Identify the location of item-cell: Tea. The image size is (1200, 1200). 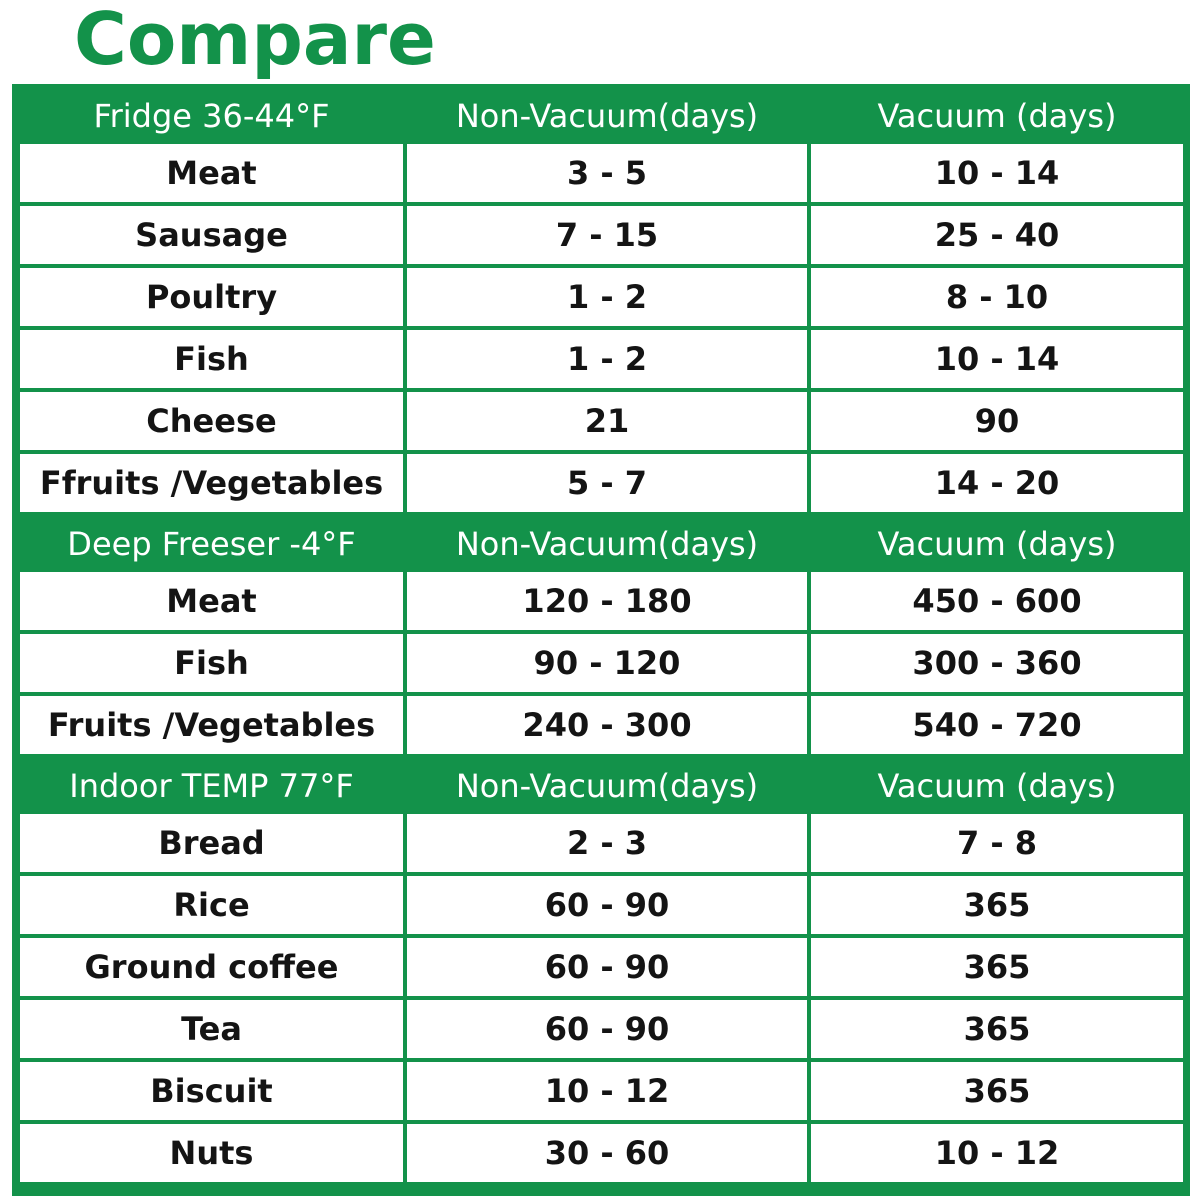
(211, 1029).